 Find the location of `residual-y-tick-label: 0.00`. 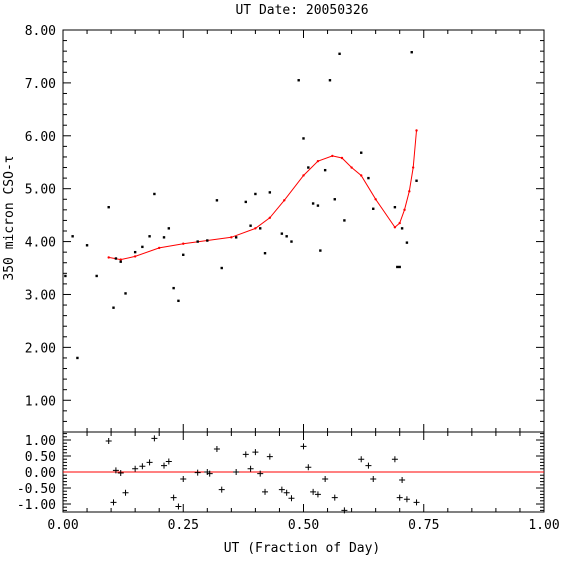

residual-y-tick-label: 0.00 is located at coordinates (40, 473).